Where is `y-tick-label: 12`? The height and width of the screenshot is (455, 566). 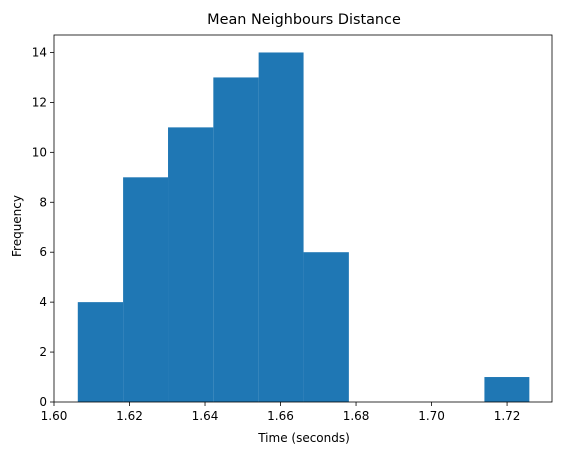
y-tick-label: 12 is located at coordinates (39, 102).